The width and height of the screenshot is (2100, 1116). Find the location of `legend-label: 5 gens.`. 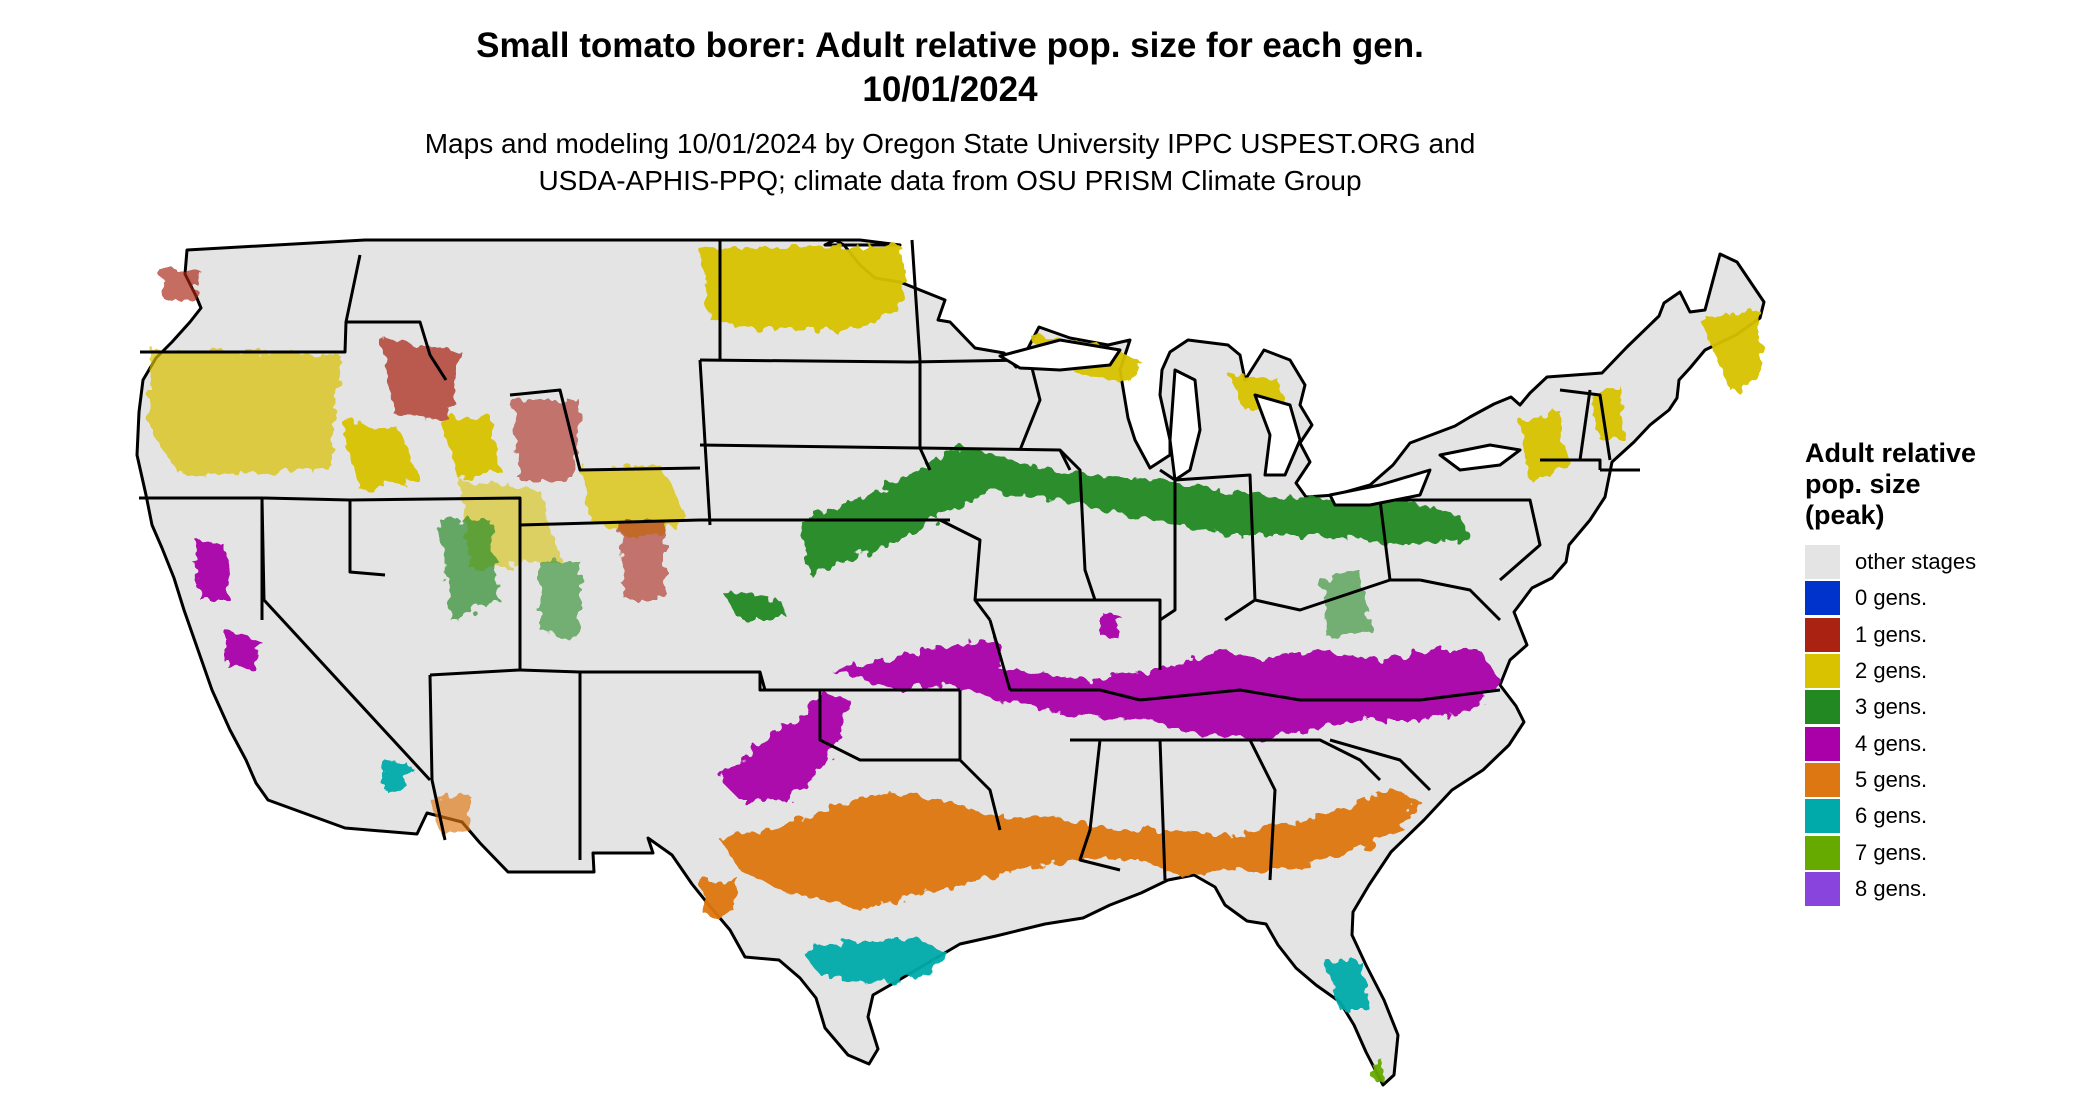

legend-label: 5 gens. is located at coordinates (1891, 779).